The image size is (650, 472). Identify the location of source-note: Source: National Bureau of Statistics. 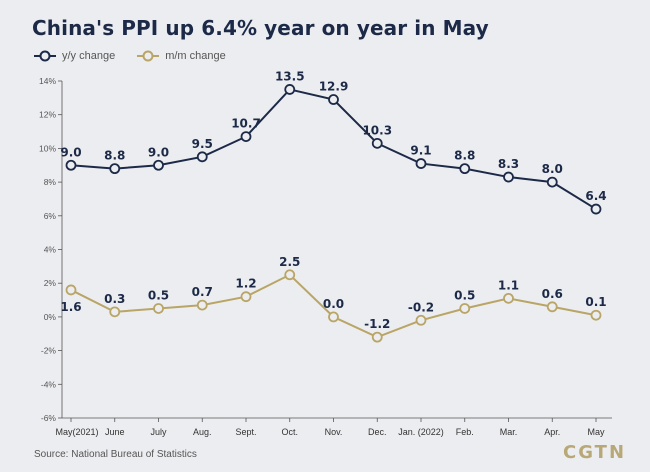
(115, 454).